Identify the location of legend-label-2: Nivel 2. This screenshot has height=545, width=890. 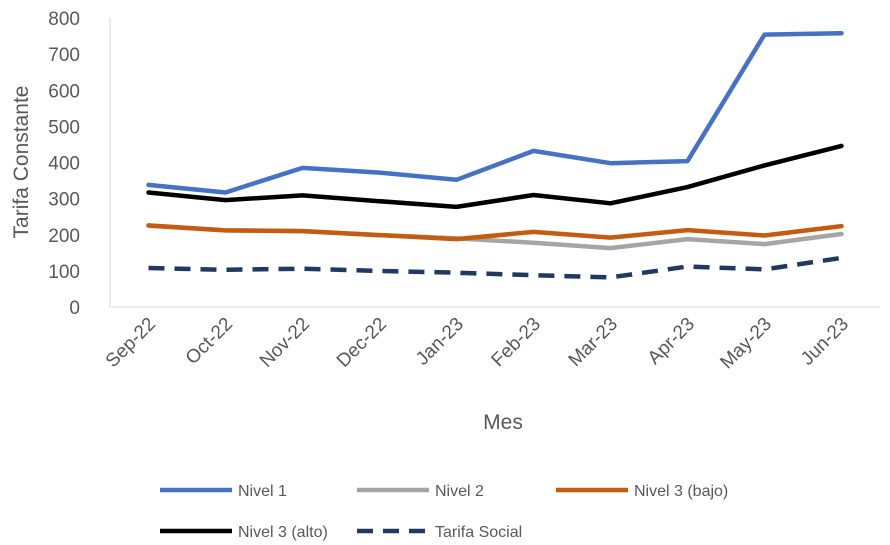
(459, 491).